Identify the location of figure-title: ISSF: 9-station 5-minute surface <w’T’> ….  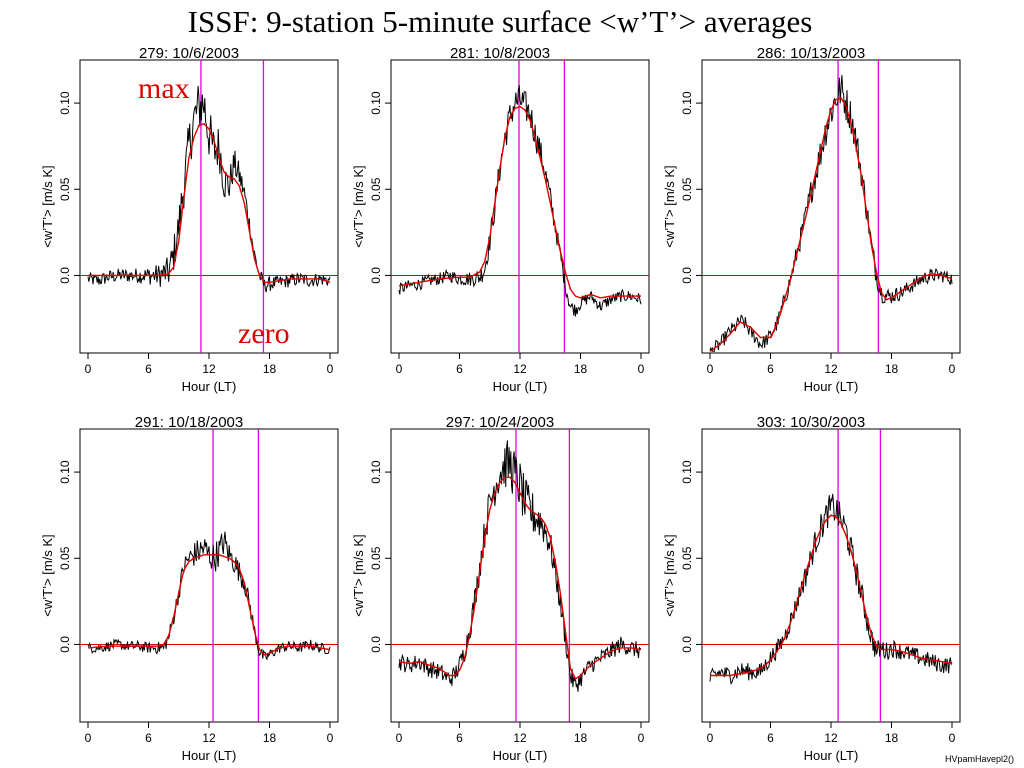
(500, 21).